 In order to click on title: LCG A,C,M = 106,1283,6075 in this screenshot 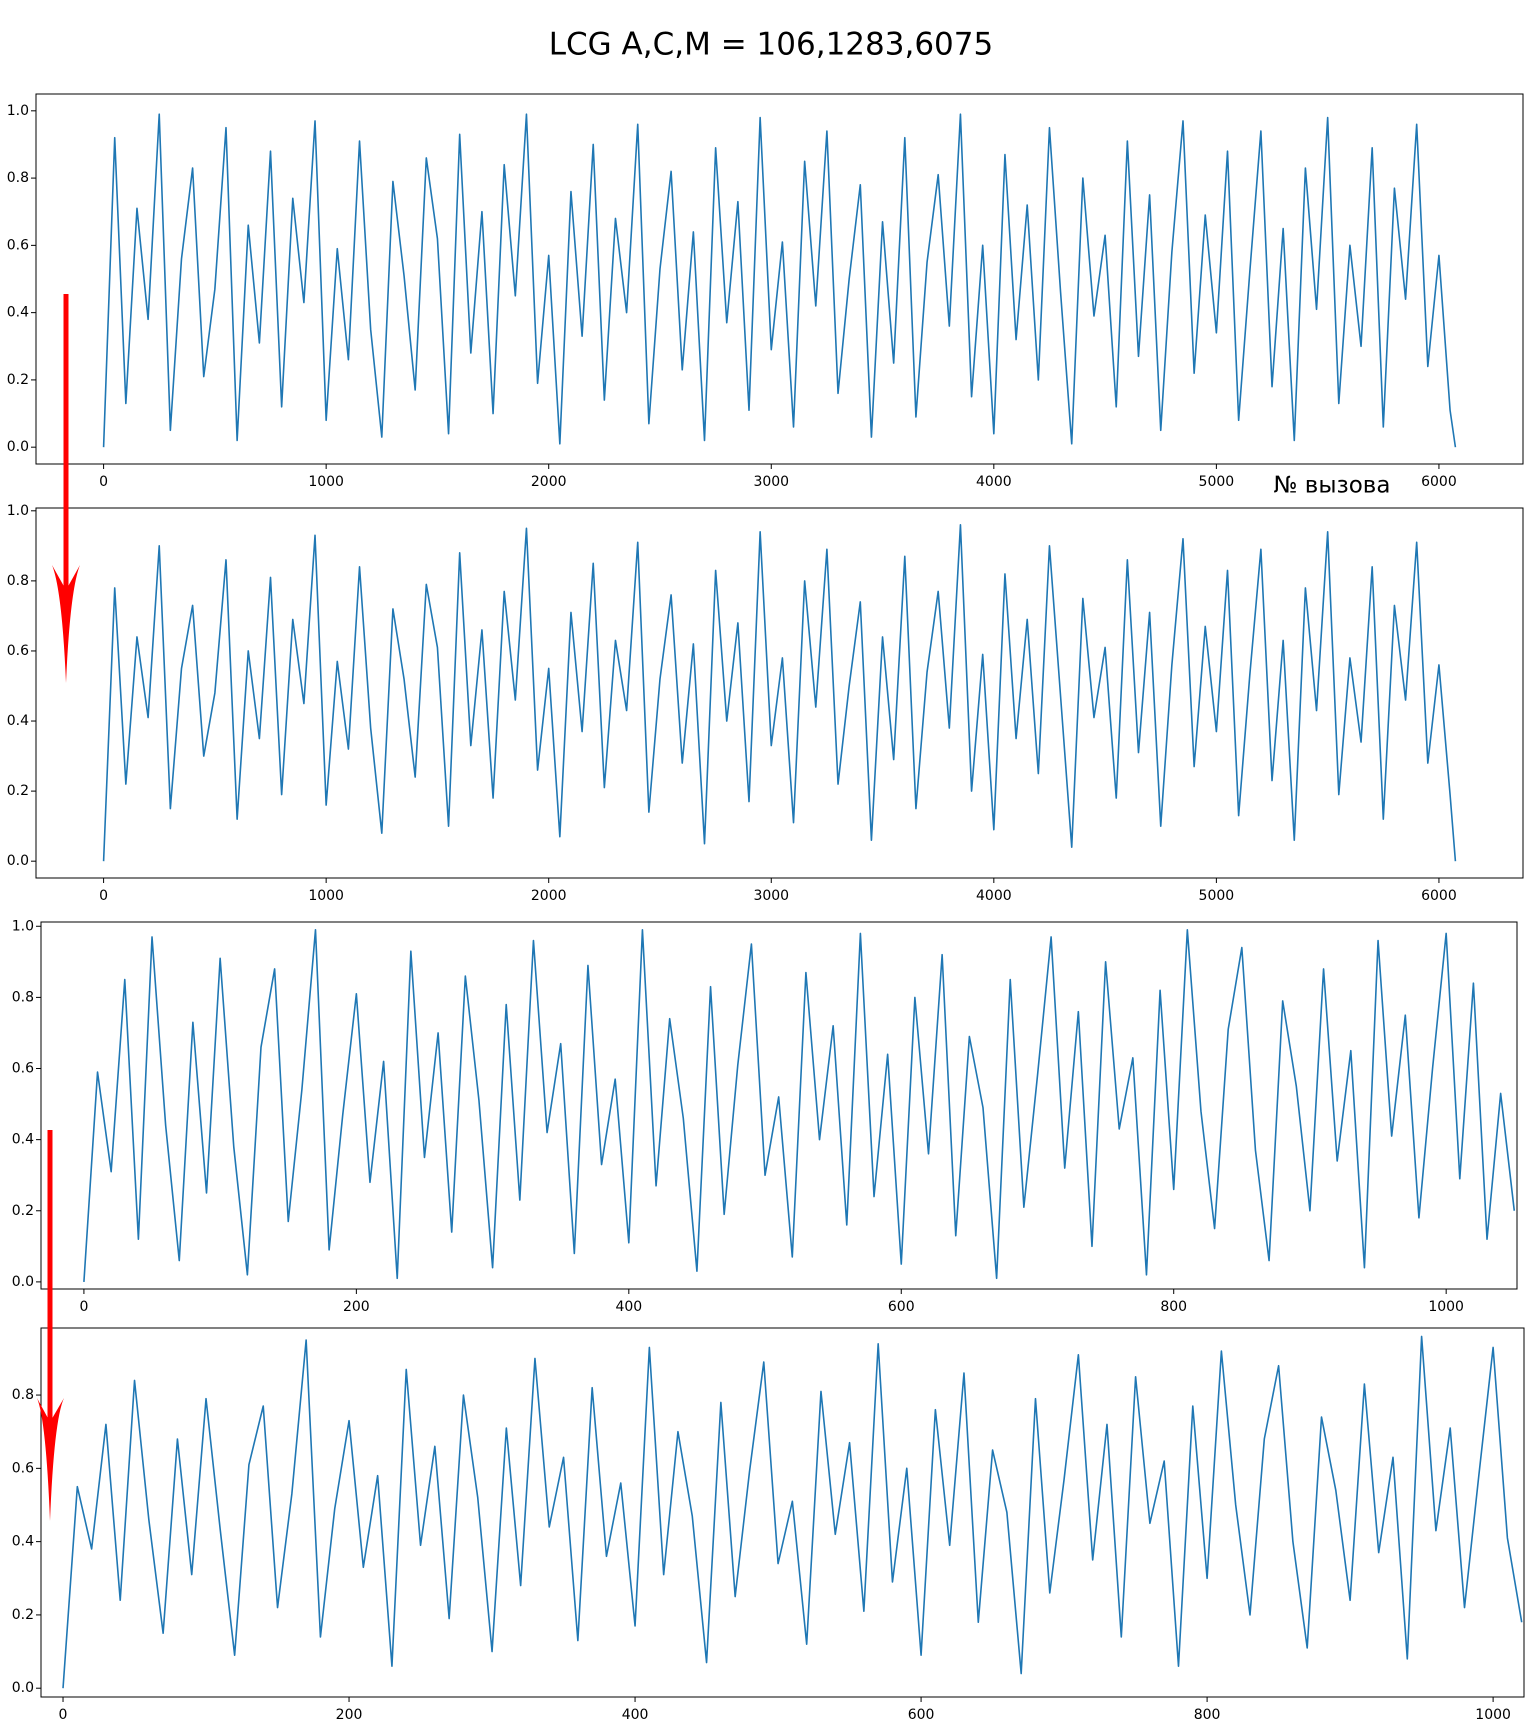, I will do `click(771, 45)`.